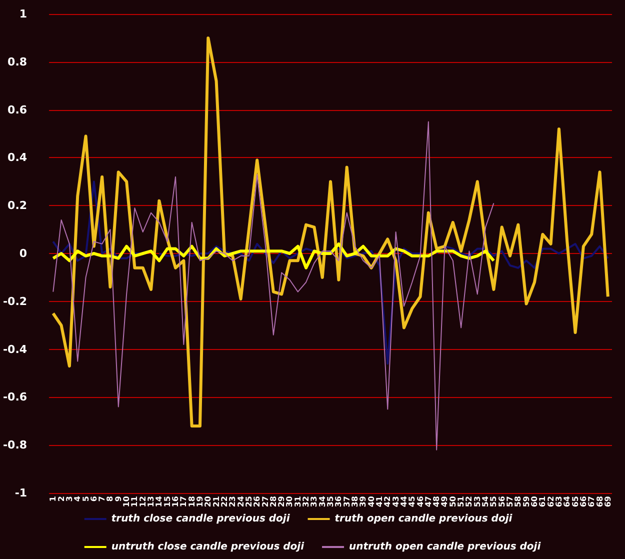 The image size is (625, 559). Describe the element at coordinates (15, 397) in the screenshot. I see `y-tick-label: -0.6` at that location.